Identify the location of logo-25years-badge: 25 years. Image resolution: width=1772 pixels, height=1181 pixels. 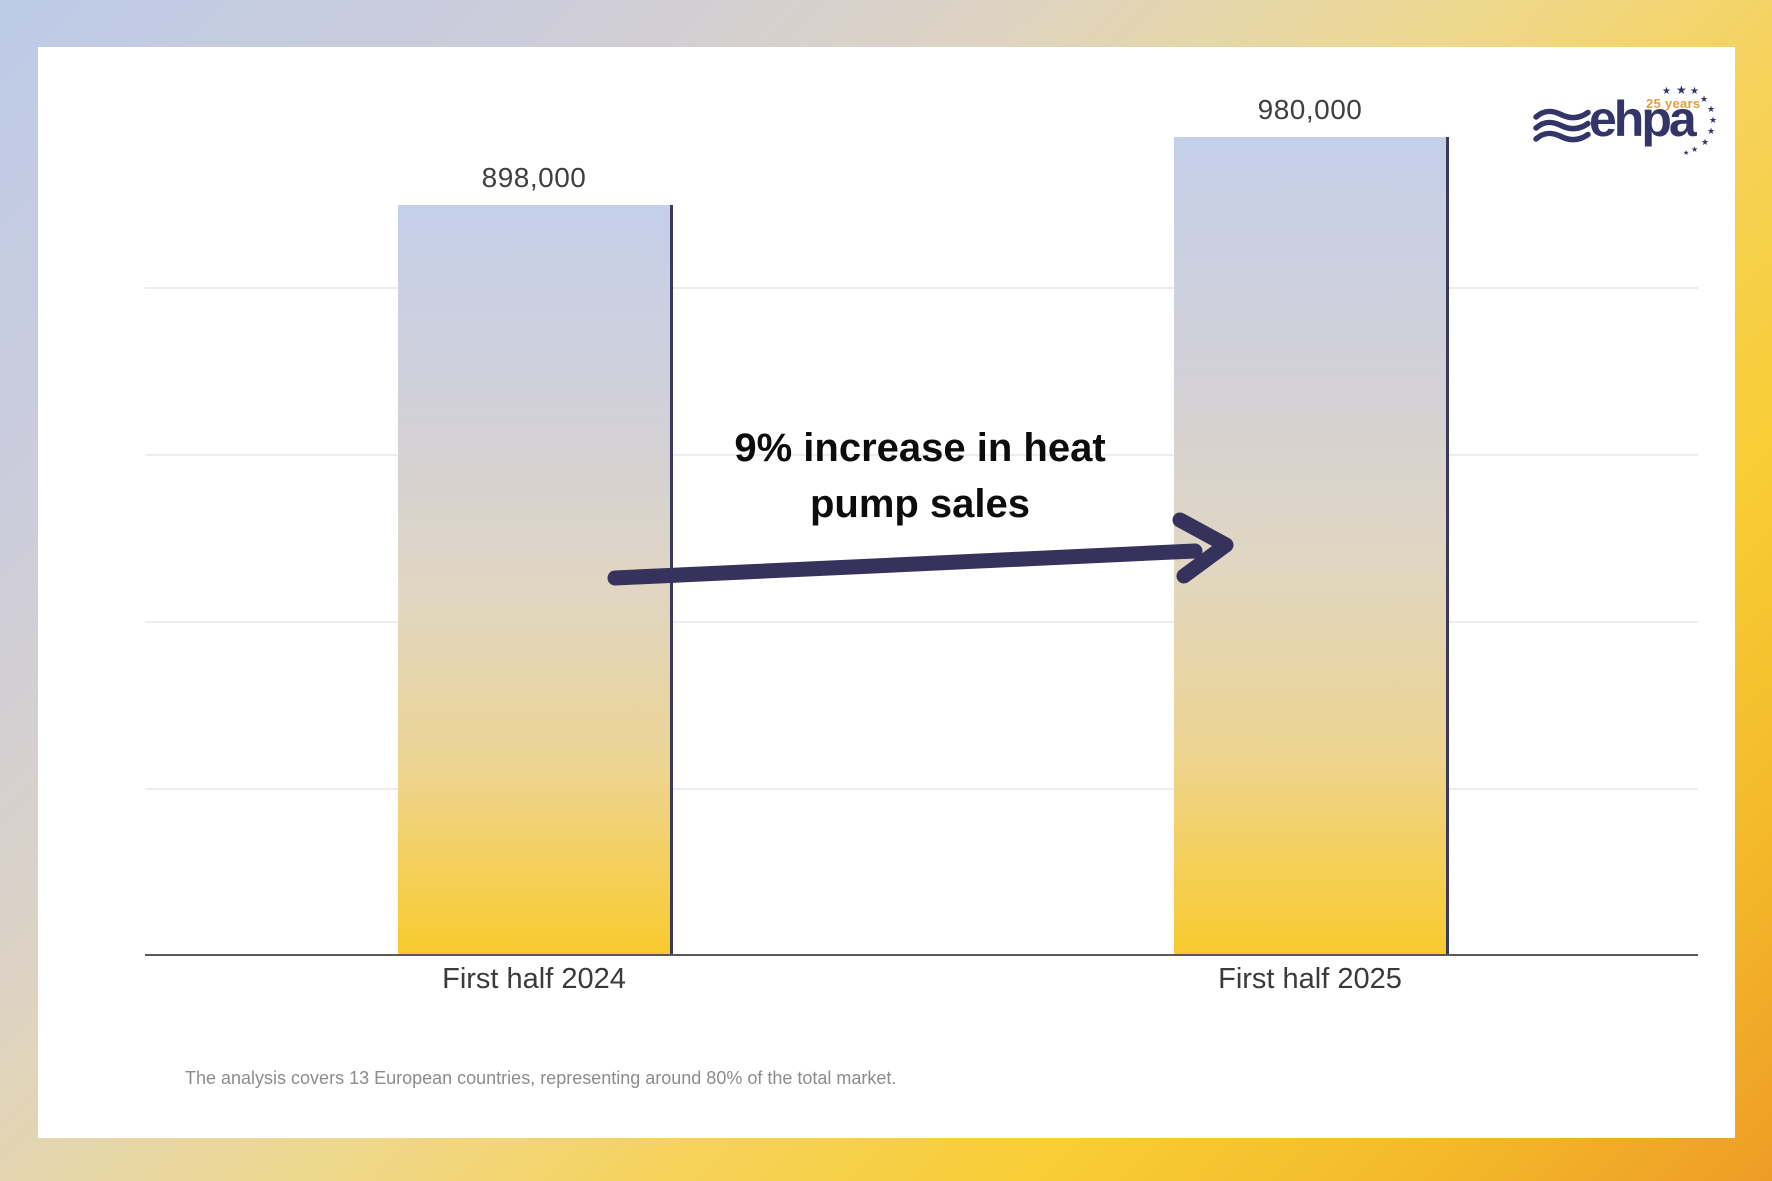
(1673, 103).